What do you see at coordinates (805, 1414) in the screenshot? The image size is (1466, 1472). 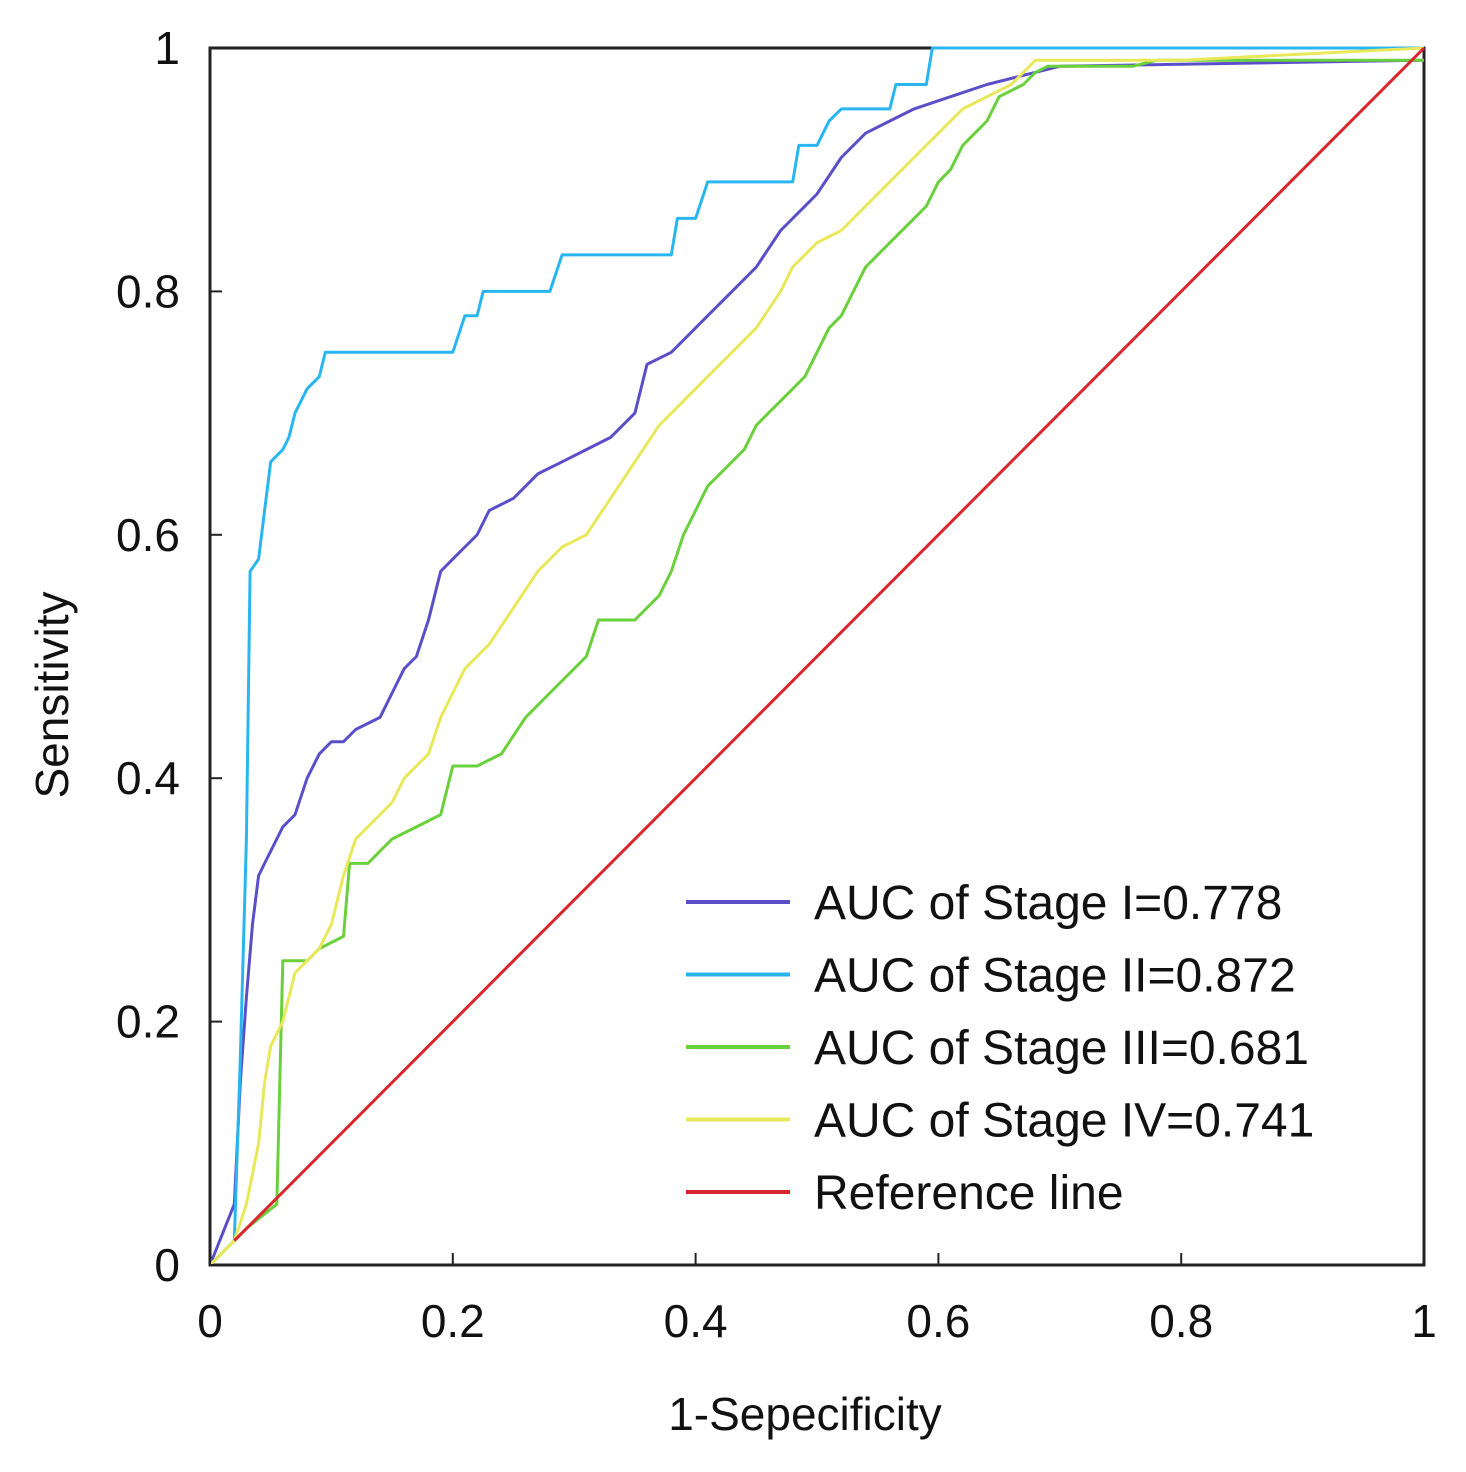 I see `x-axis-title: 1-Sepecificity` at bounding box center [805, 1414].